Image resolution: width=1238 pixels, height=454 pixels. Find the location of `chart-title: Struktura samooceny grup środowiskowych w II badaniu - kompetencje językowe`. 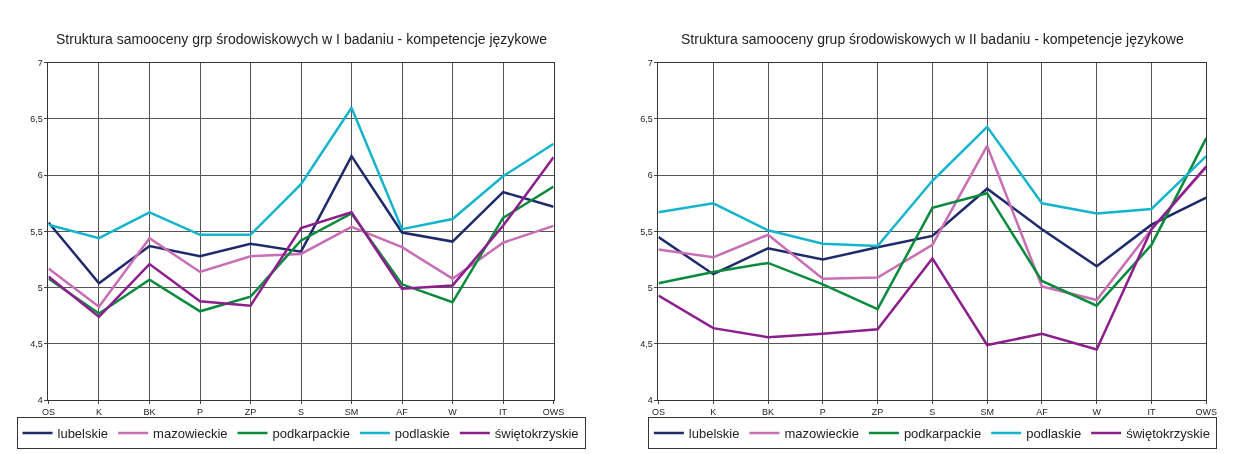

chart-title: Struktura samooceny grup środowiskowych w II badaniu - kompetencje językowe is located at coordinates (932, 39).